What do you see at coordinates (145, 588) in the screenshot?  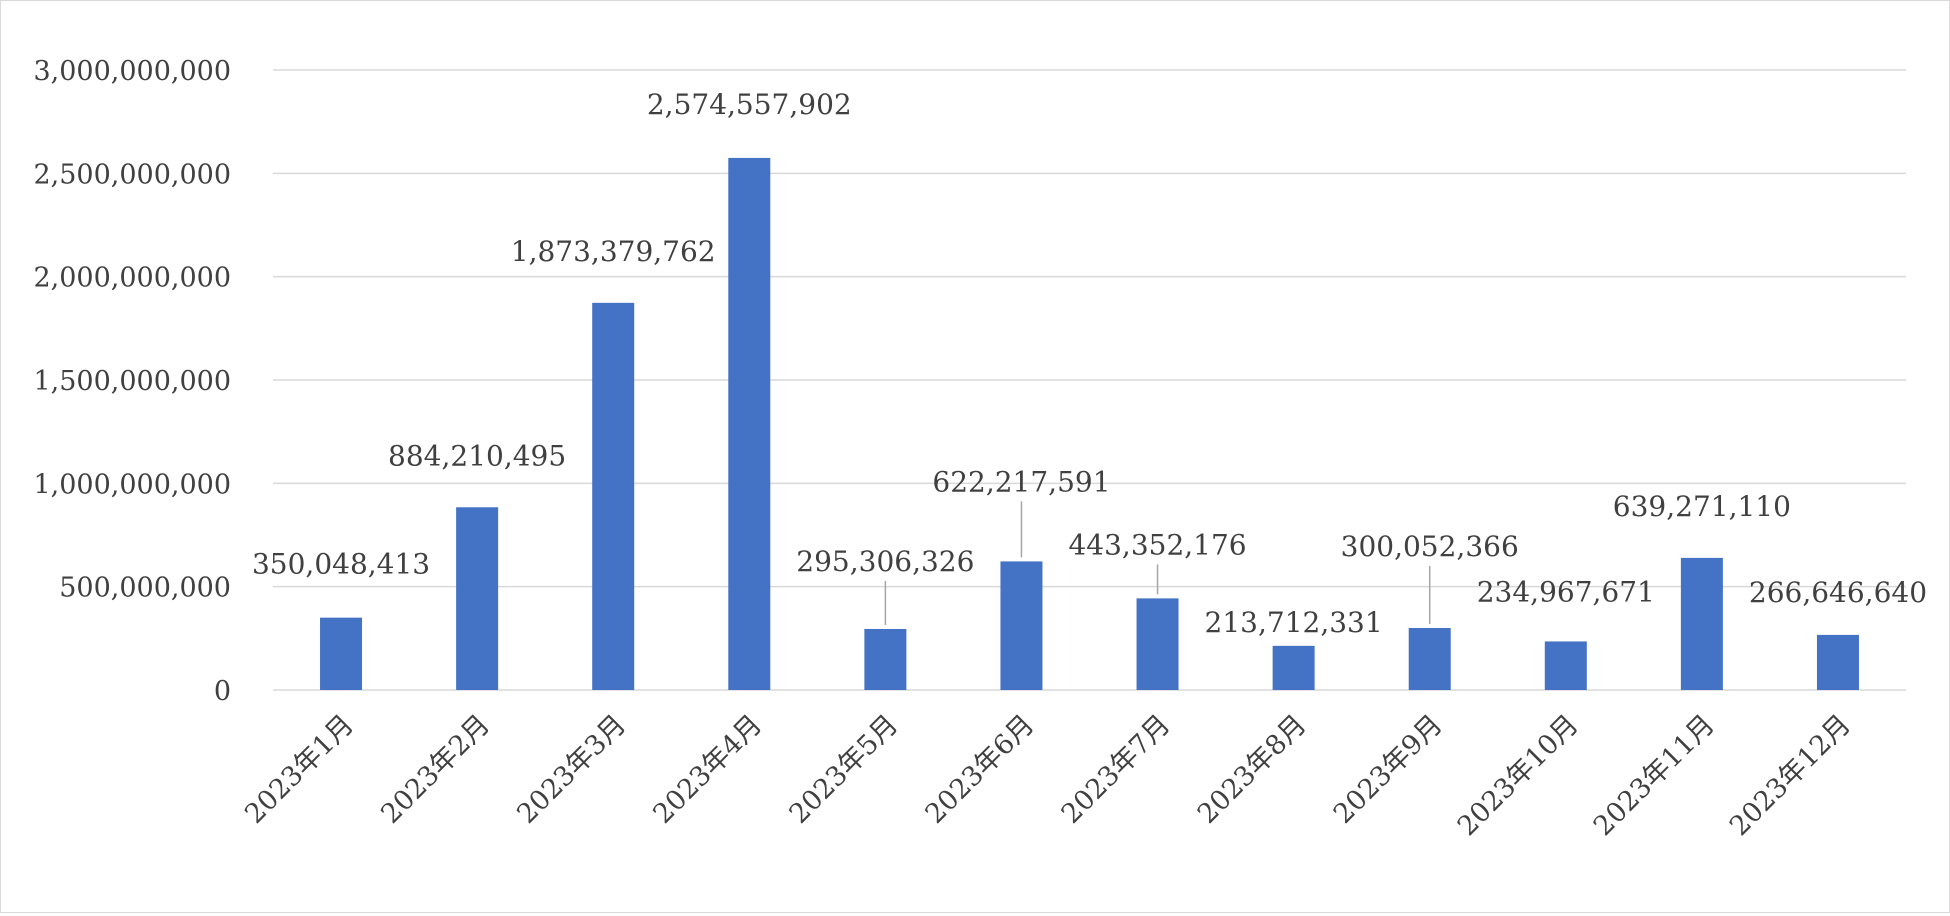 I see `y-tick-label: 500,000,000` at bounding box center [145, 588].